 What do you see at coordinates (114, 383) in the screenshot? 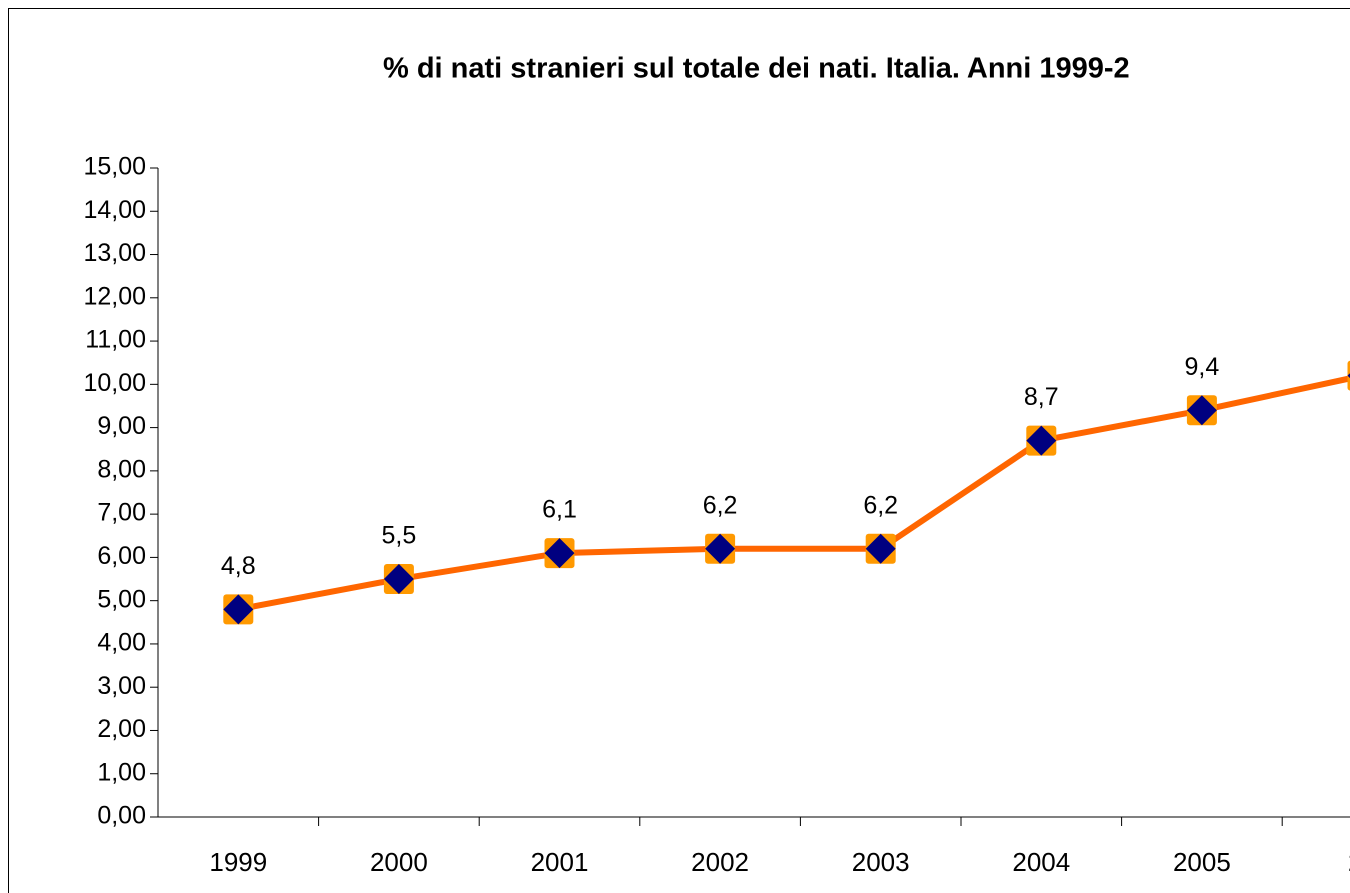
I see `y-tick-label: 10,00` at bounding box center [114, 383].